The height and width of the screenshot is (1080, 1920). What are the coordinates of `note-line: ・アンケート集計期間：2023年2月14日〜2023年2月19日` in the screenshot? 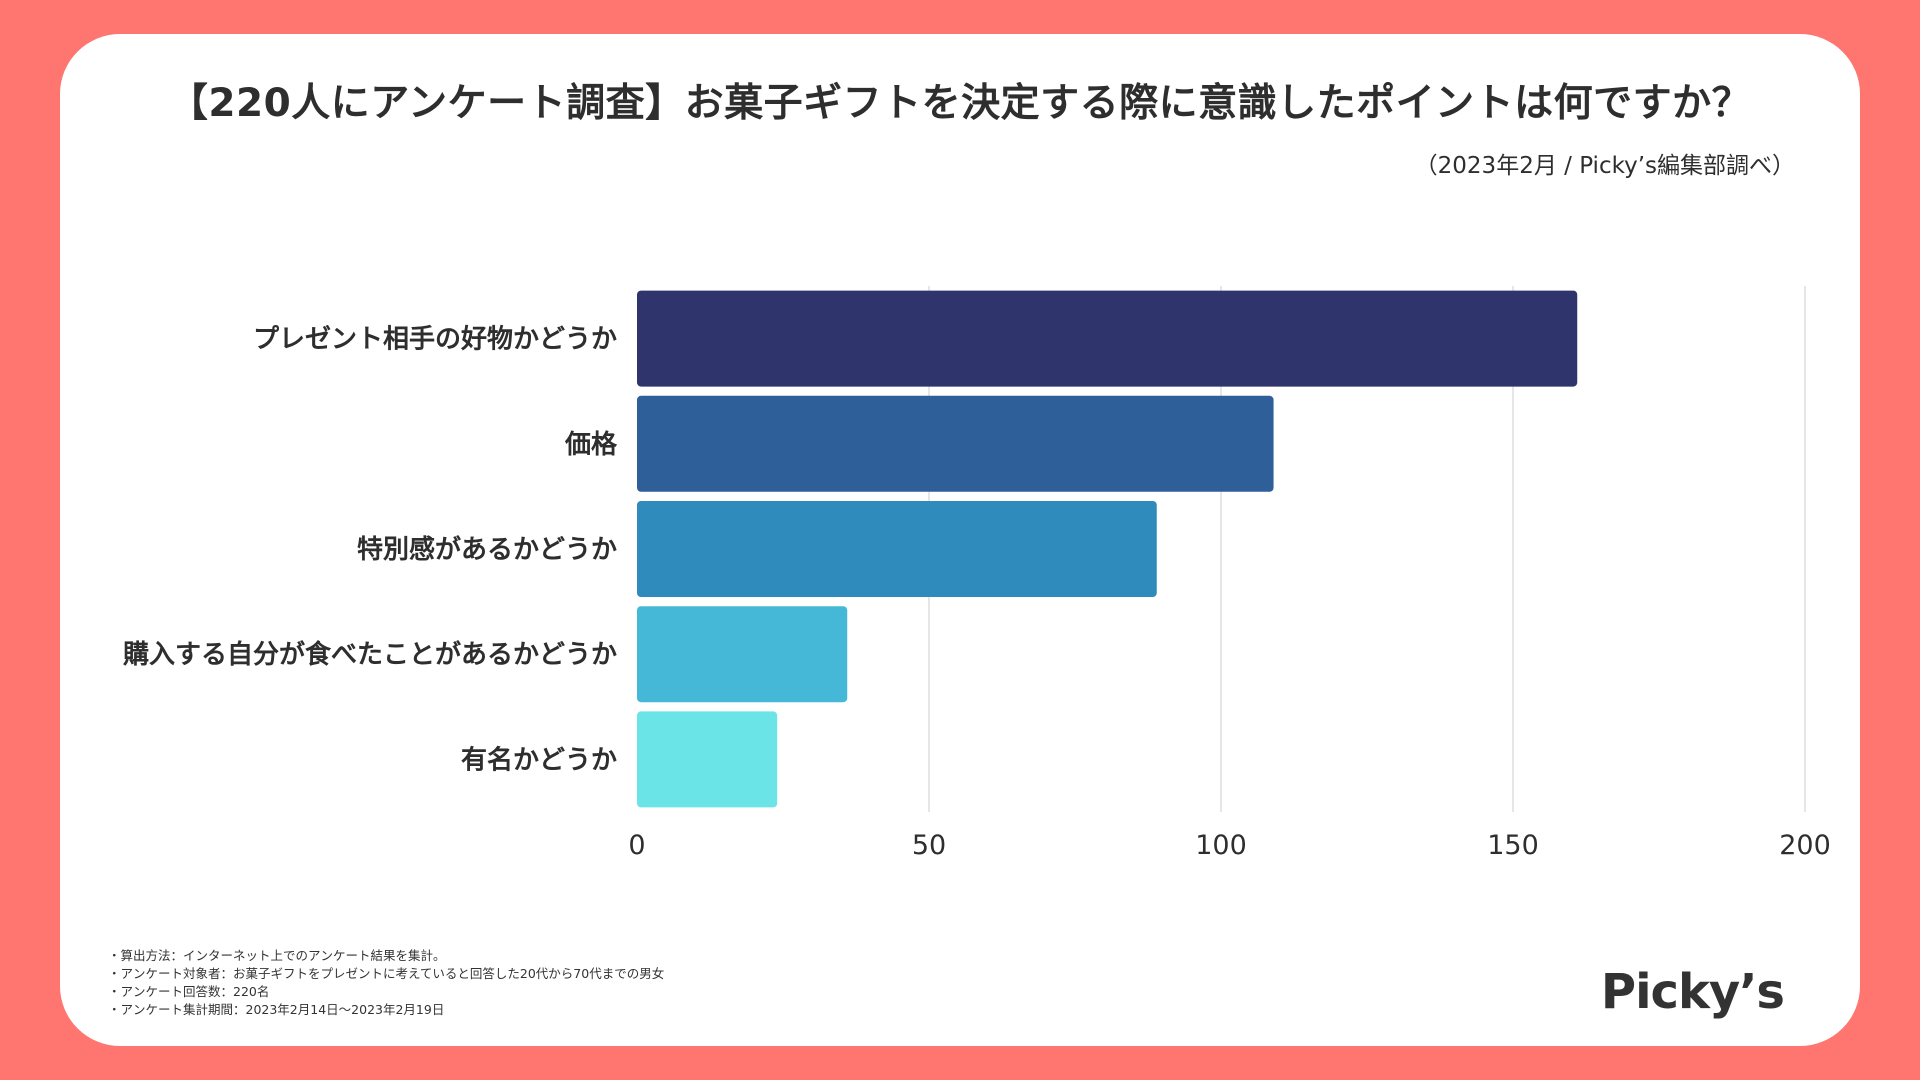 It's located at (276, 1009).